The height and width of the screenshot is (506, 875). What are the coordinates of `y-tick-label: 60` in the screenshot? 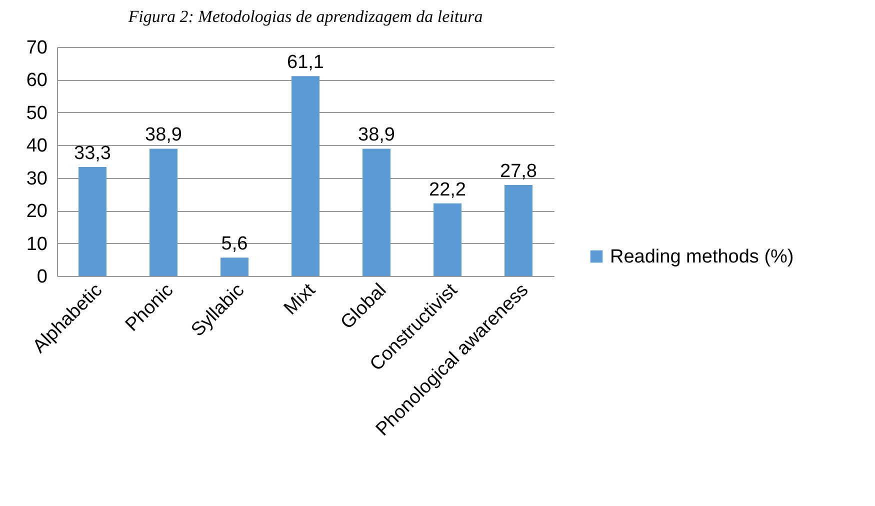 It's located at (37, 81).